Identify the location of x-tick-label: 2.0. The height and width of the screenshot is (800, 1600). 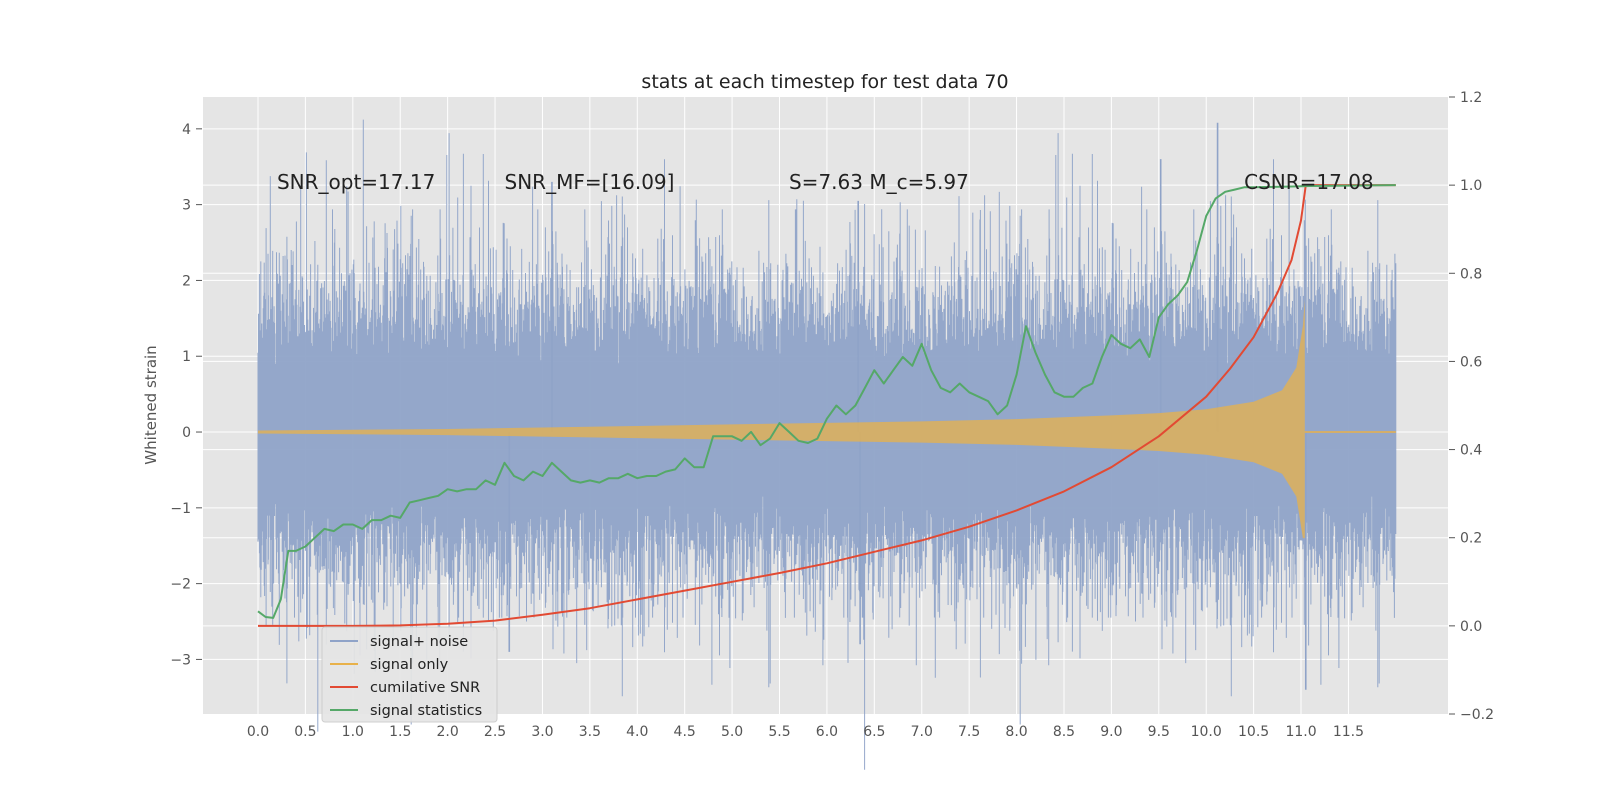
(448, 732).